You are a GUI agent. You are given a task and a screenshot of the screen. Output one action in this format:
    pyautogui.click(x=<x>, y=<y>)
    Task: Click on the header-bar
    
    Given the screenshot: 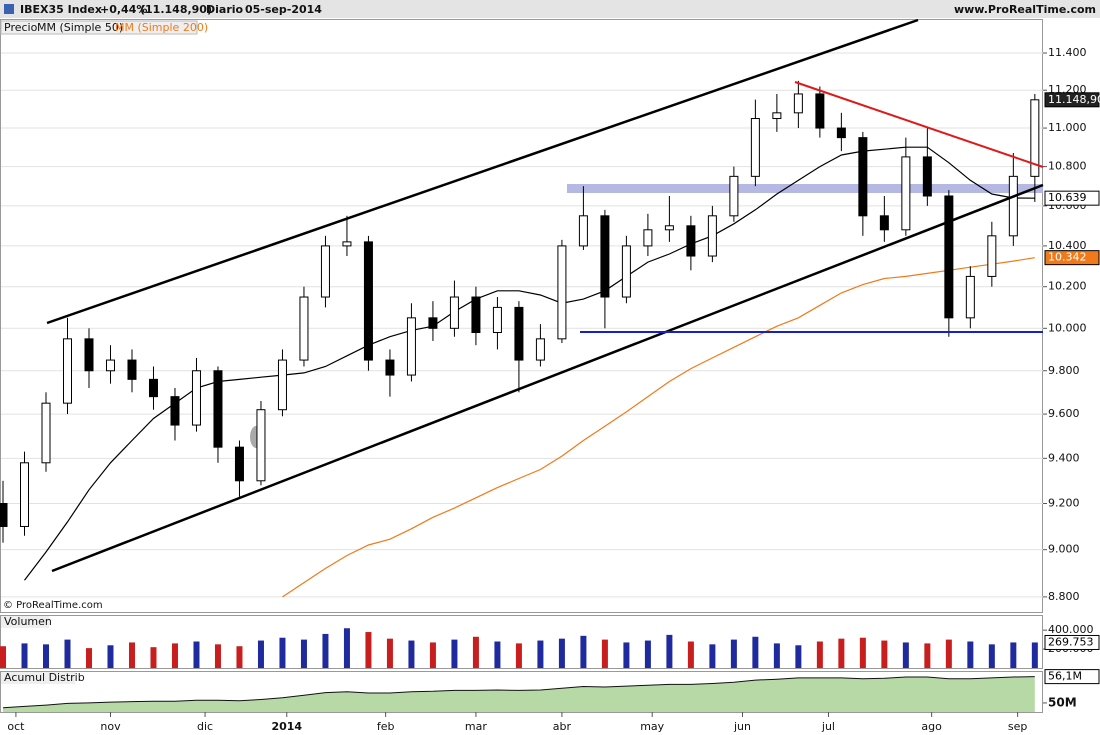 What is the action you would take?
    pyautogui.click(x=550, y=9)
    